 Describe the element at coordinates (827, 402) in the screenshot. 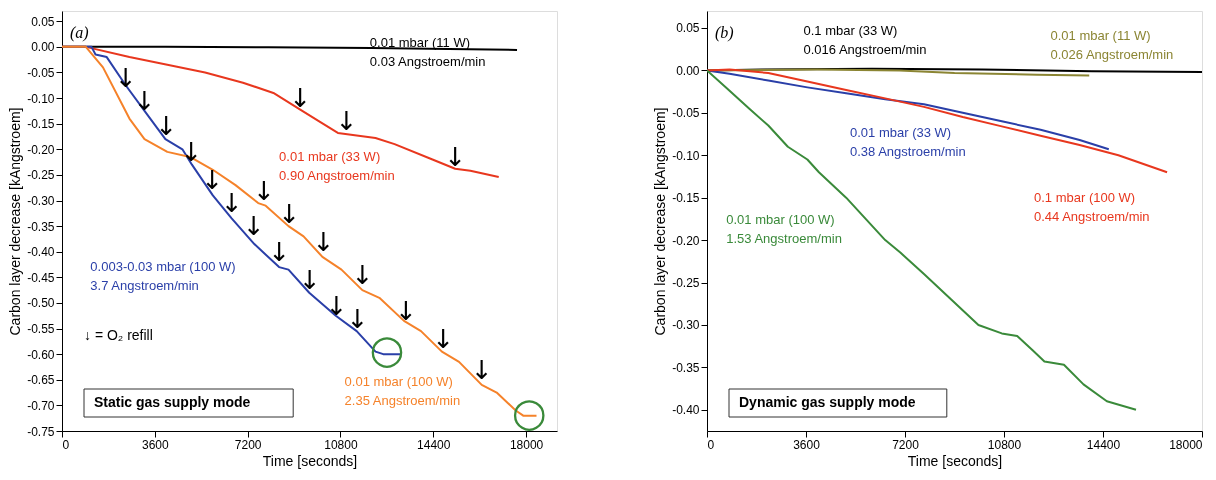

I see `annotation: Dynamic gas supply mode` at that location.